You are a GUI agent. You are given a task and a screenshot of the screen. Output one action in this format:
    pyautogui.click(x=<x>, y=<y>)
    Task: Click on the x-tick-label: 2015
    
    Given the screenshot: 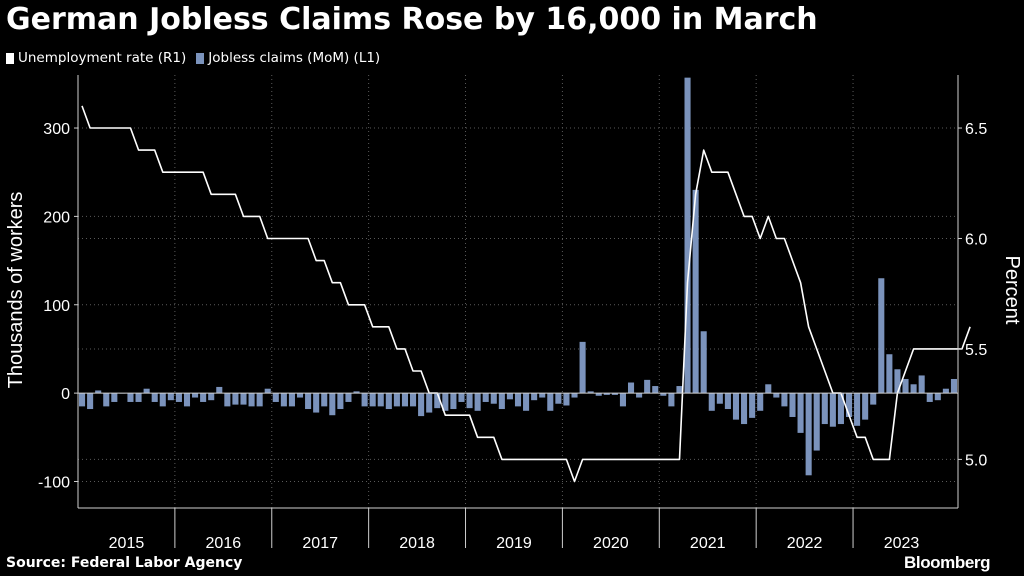 What is the action you would take?
    pyautogui.click(x=127, y=543)
    